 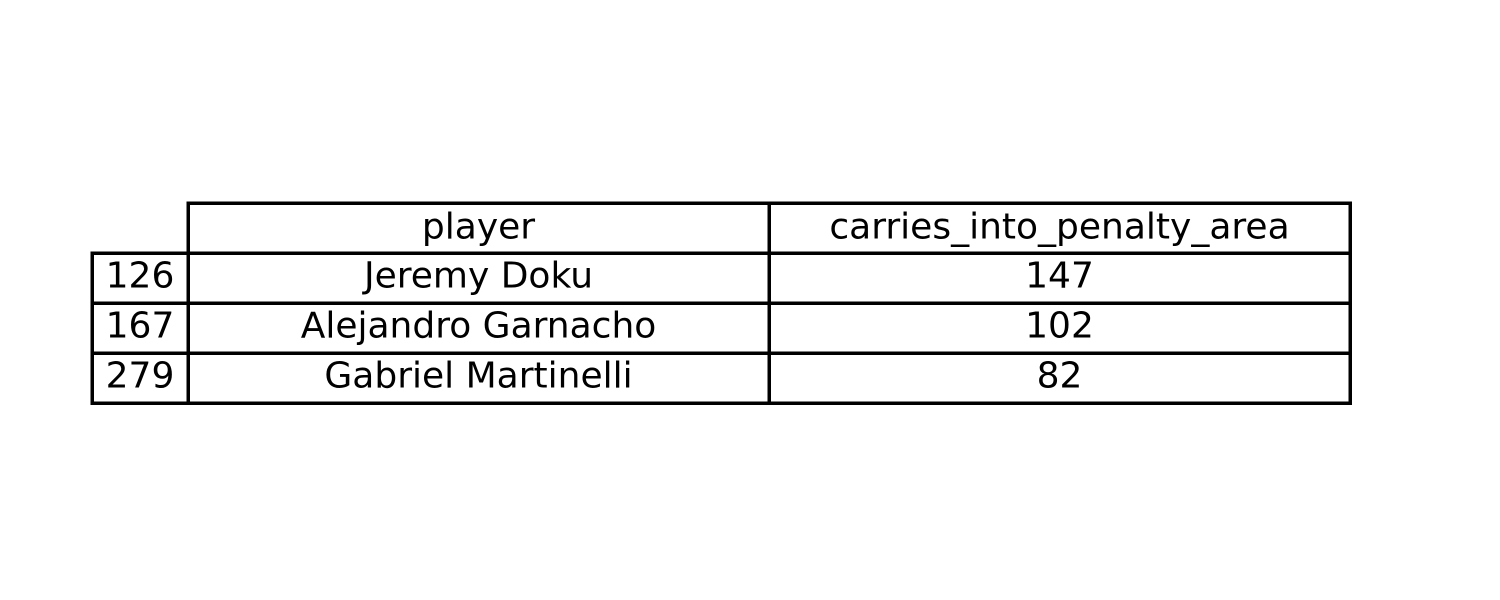 What do you see at coordinates (478, 227) in the screenshot?
I see `column-header: player` at bounding box center [478, 227].